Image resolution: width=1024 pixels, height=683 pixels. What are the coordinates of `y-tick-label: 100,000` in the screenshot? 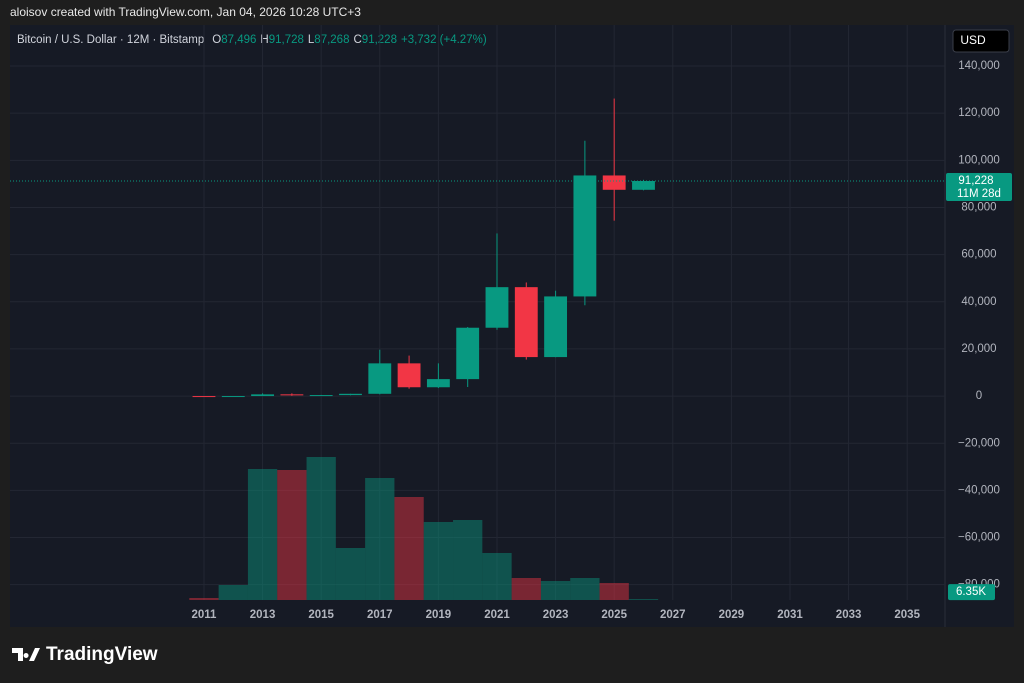 It's located at (979, 160).